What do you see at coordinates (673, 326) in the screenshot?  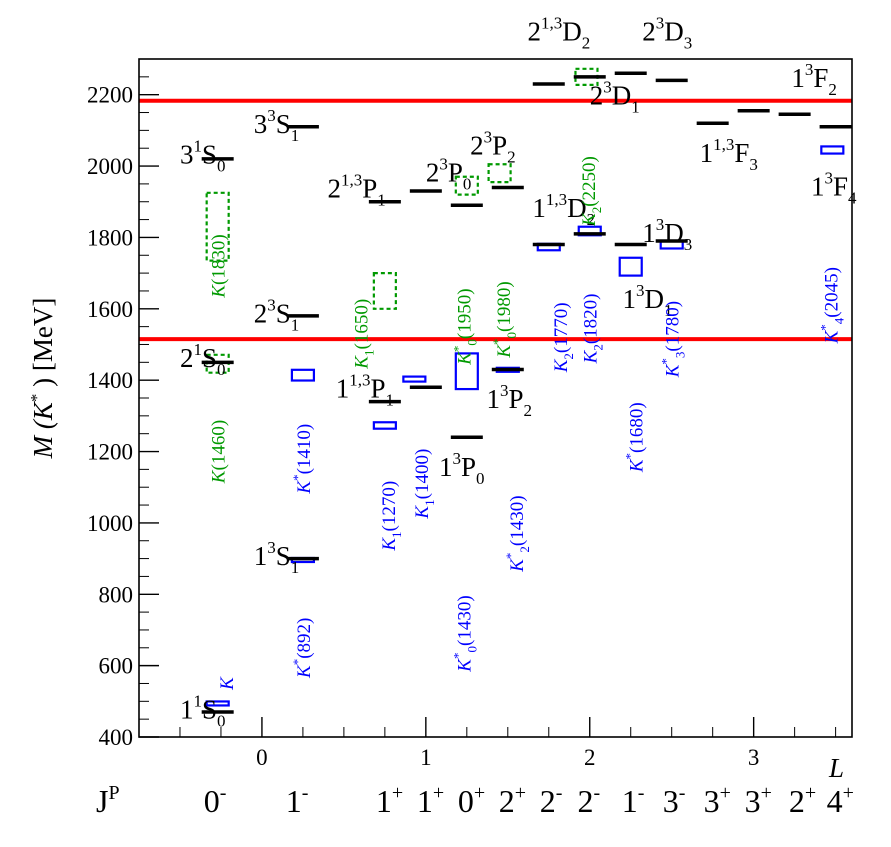 I see `state-label-mass: (1780)` at bounding box center [673, 326].